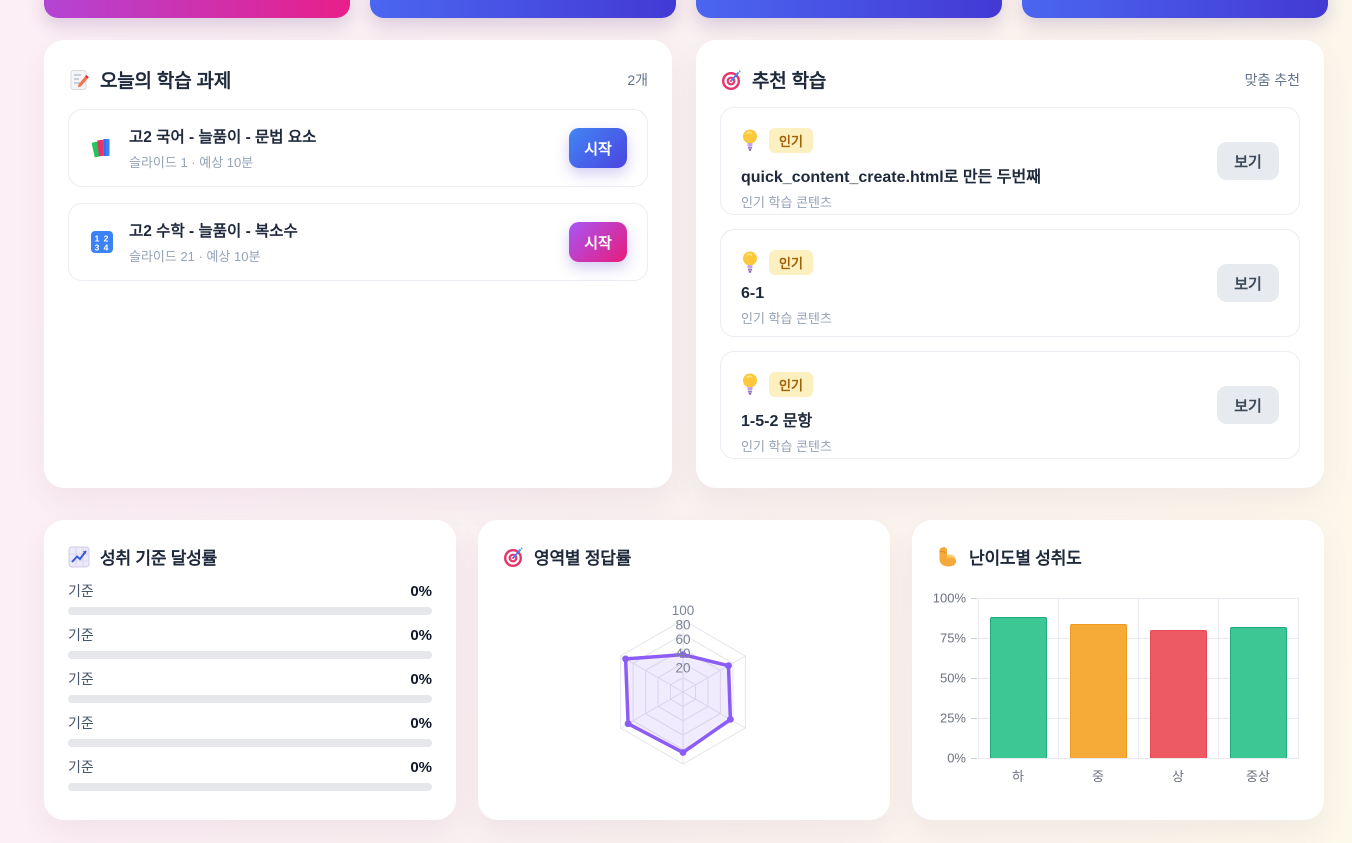  I want to click on memo-icon, so click(79, 80).